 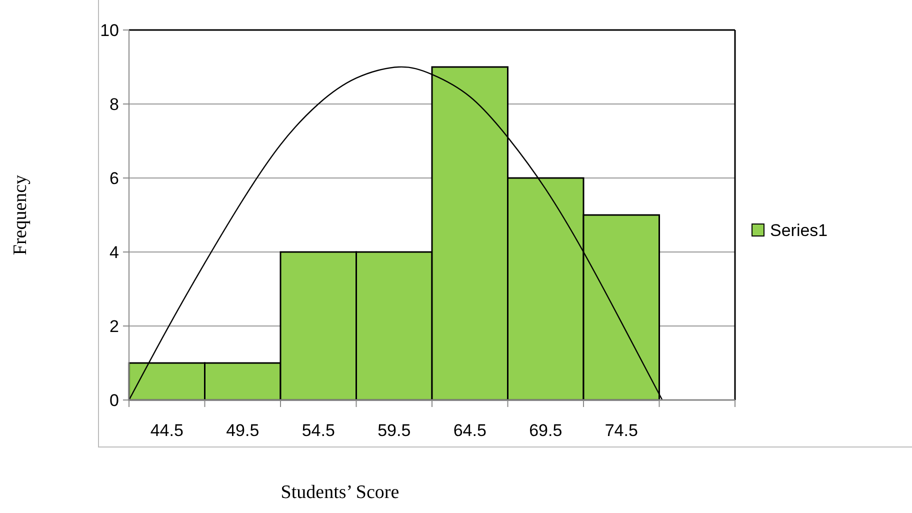 What do you see at coordinates (621, 430) in the screenshot?
I see `x-tick-label: 74.5` at bounding box center [621, 430].